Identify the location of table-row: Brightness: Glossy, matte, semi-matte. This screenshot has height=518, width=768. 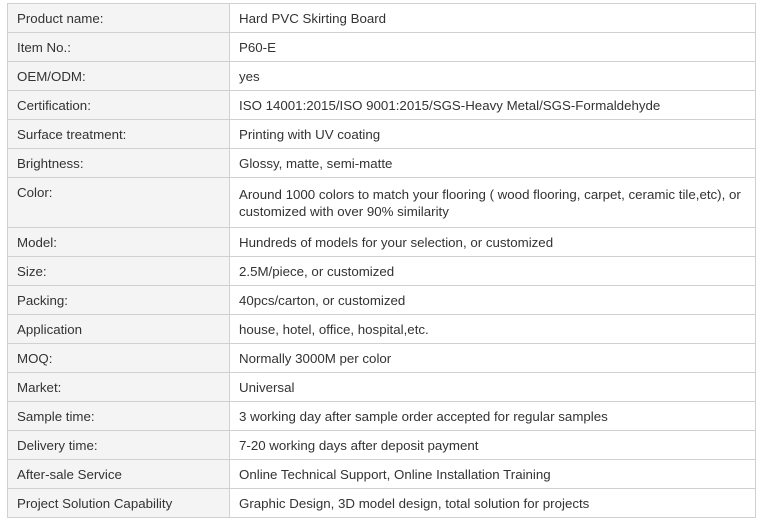
(381, 163).